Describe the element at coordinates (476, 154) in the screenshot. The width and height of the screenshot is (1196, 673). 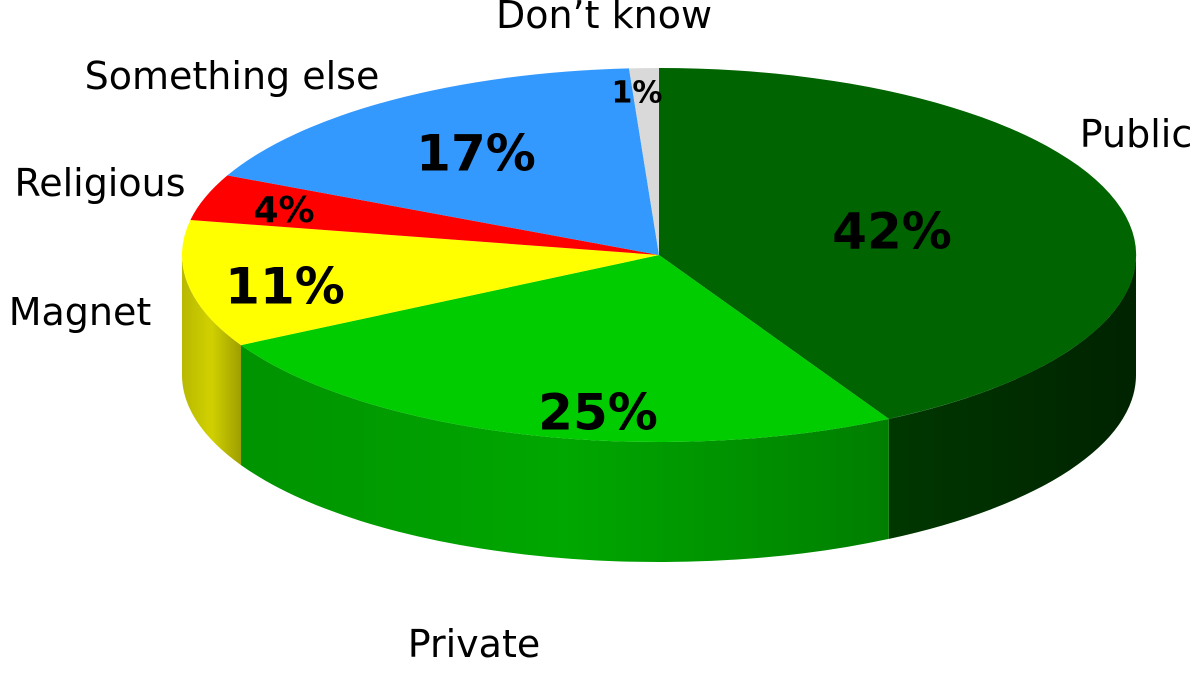
I see `value-label-something-else: 17%` at that location.